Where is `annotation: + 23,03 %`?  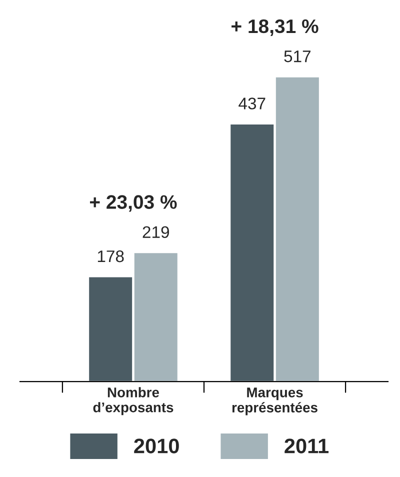
annotation: + 23,03 % is located at coordinates (133, 203).